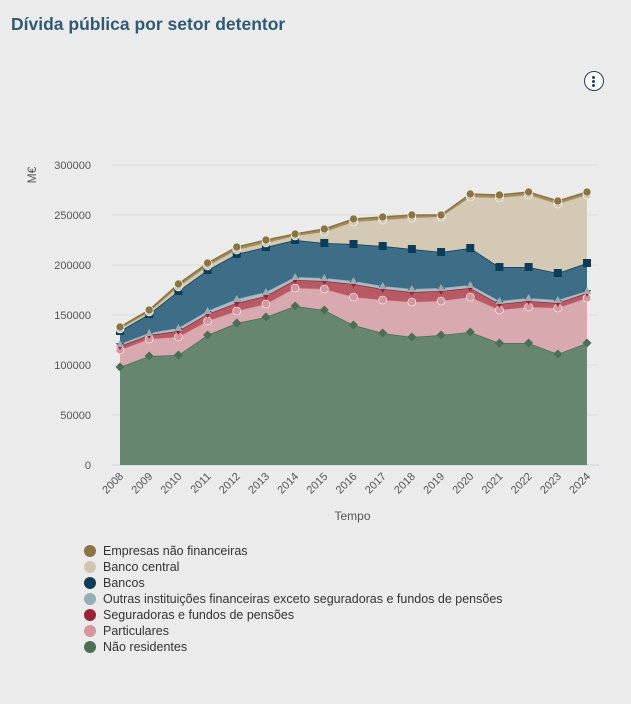  What do you see at coordinates (32, 174) in the screenshot?
I see `y-axis-title: M€` at bounding box center [32, 174].